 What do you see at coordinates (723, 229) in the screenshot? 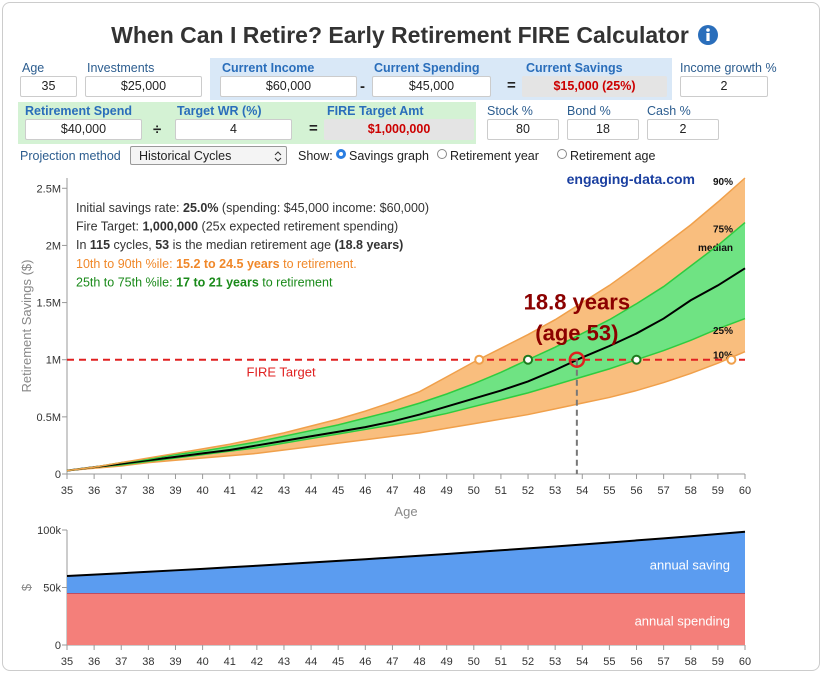
I see `series-label: 75%` at bounding box center [723, 229].